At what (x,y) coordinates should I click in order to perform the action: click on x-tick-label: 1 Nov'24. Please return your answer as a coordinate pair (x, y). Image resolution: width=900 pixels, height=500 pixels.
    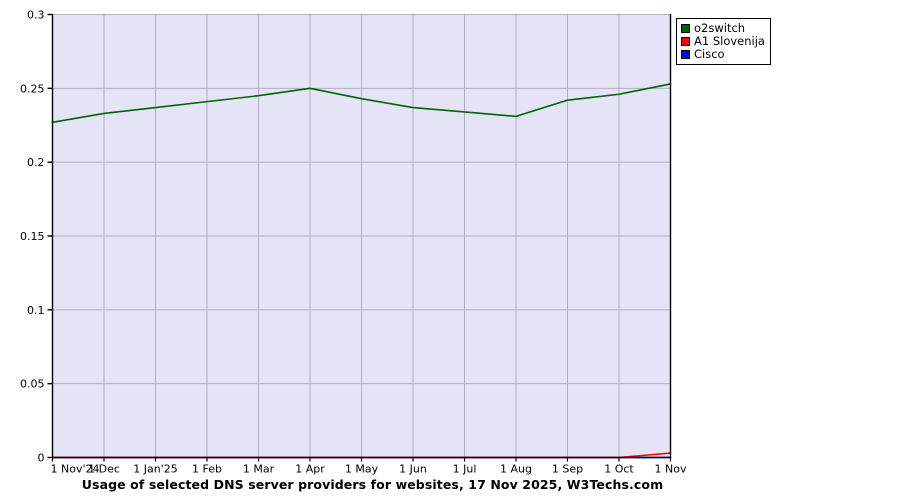
    Looking at the image, I should click on (75, 469).